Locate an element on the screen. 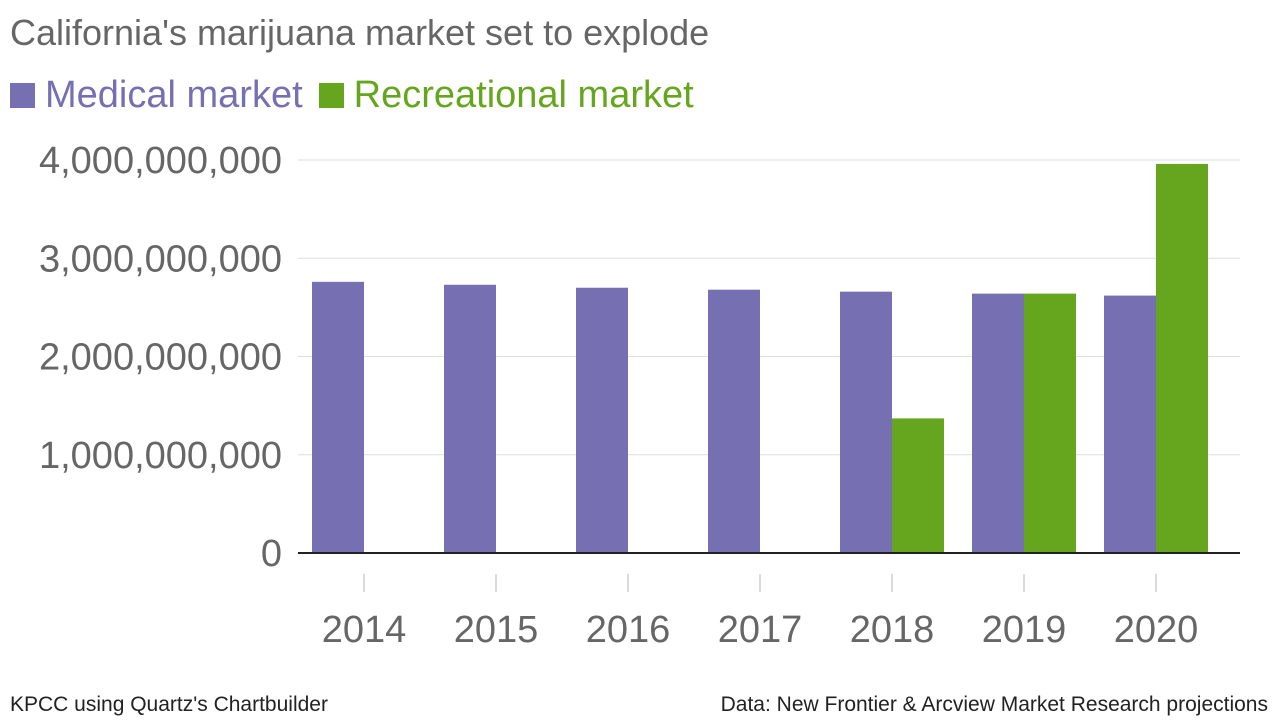 The height and width of the screenshot is (720, 1280). legend-swatch-medical is located at coordinates (22, 95).